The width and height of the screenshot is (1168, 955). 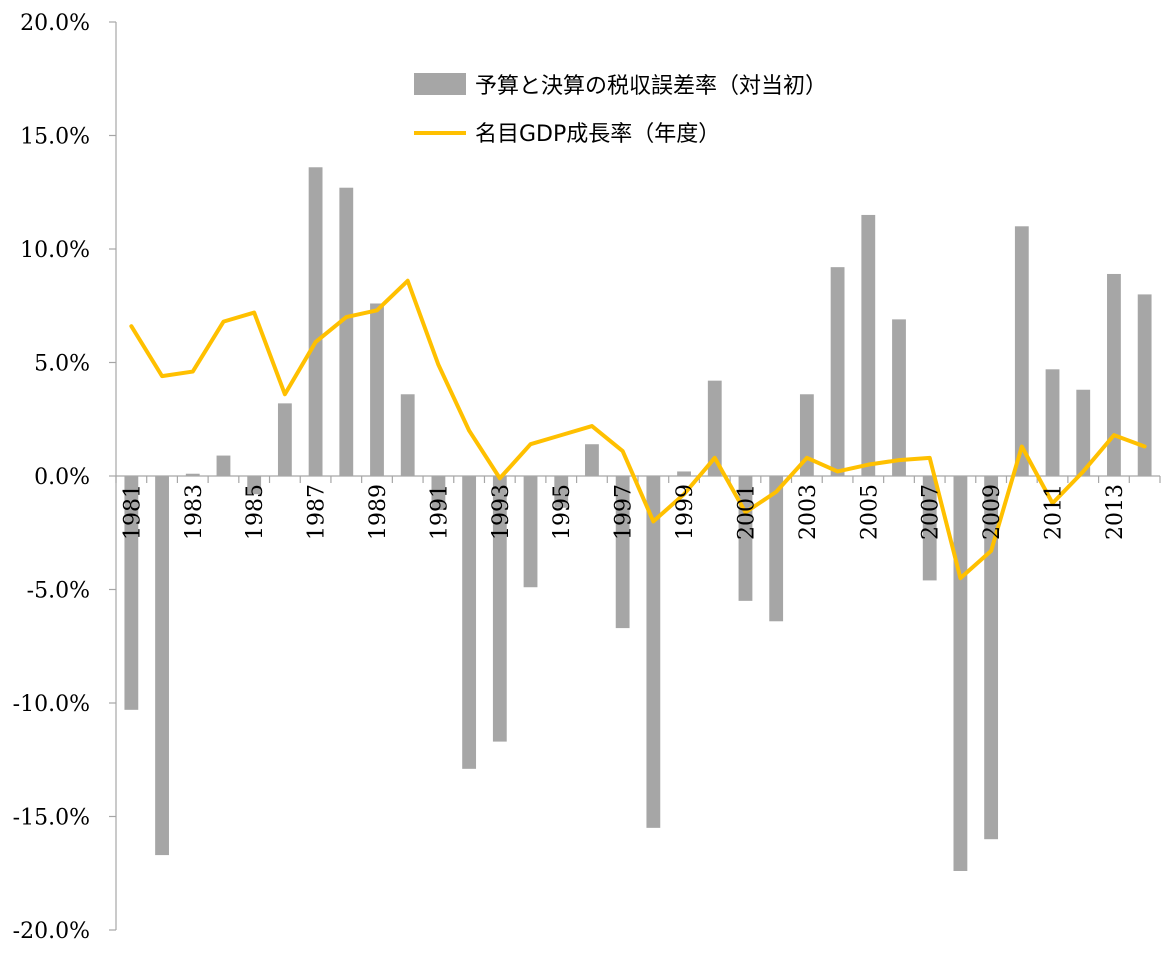 What do you see at coordinates (469, 622) in the screenshot?
I see `bar-1992` at bounding box center [469, 622].